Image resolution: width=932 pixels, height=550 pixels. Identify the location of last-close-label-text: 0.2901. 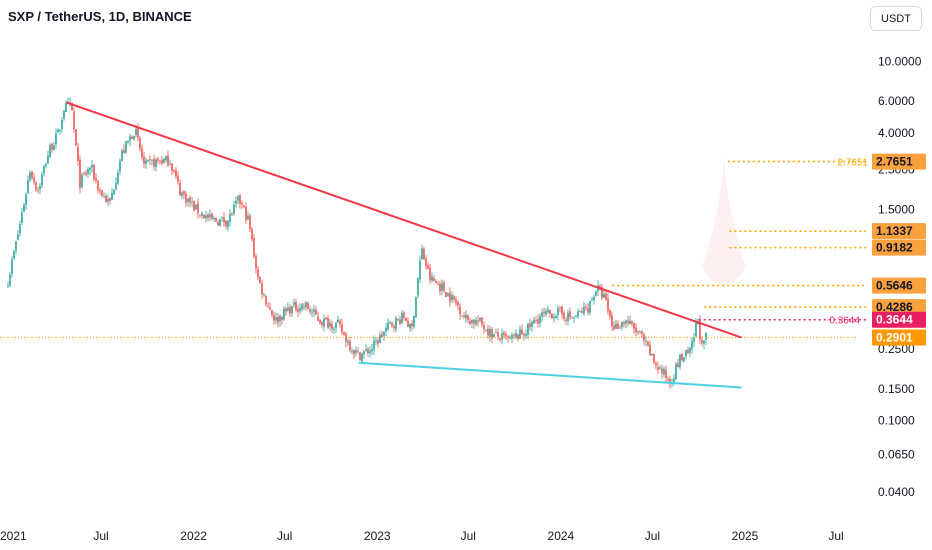
(894, 338).